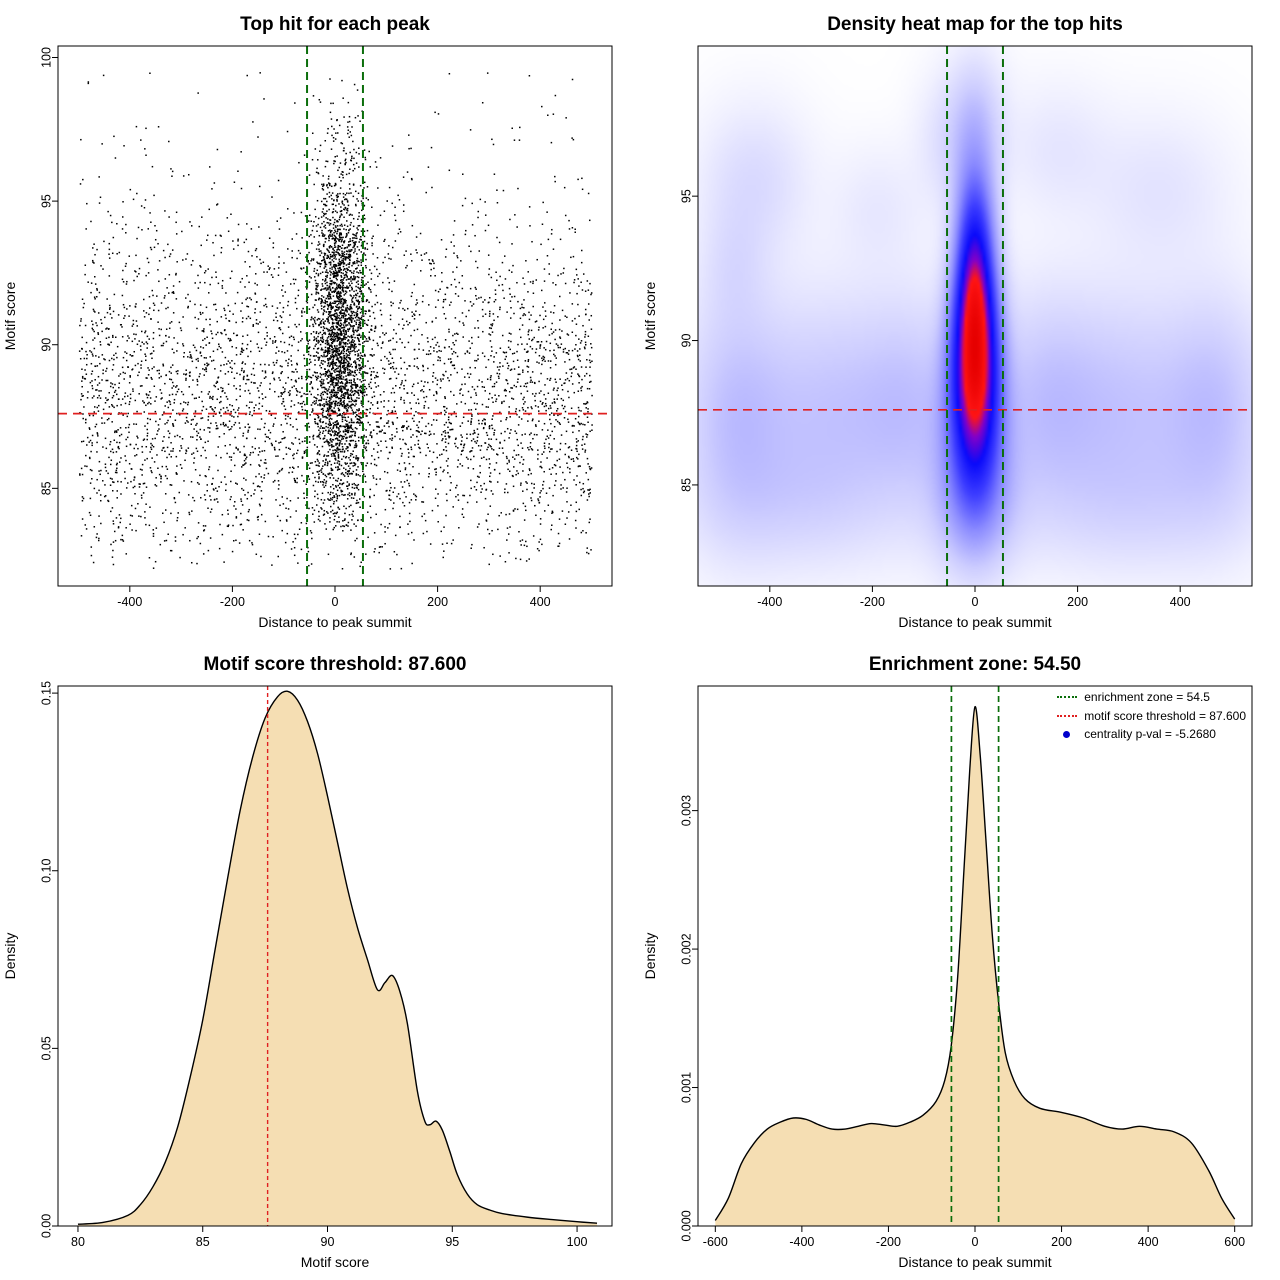 This screenshot has width=1280, height=1280. Describe the element at coordinates (1165, 715) in the screenshot. I see `legend-label: motif score threshold = 87.600` at that location.